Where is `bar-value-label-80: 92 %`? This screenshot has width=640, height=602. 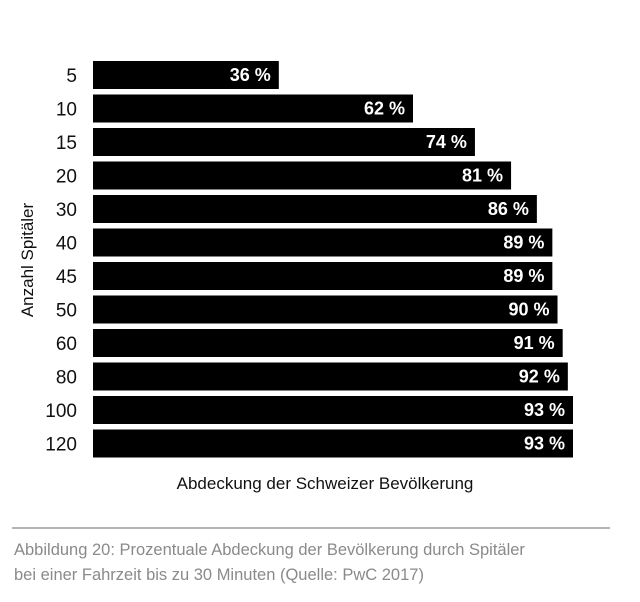
bar-value-label-80: 92 % is located at coordinates (539, 377).